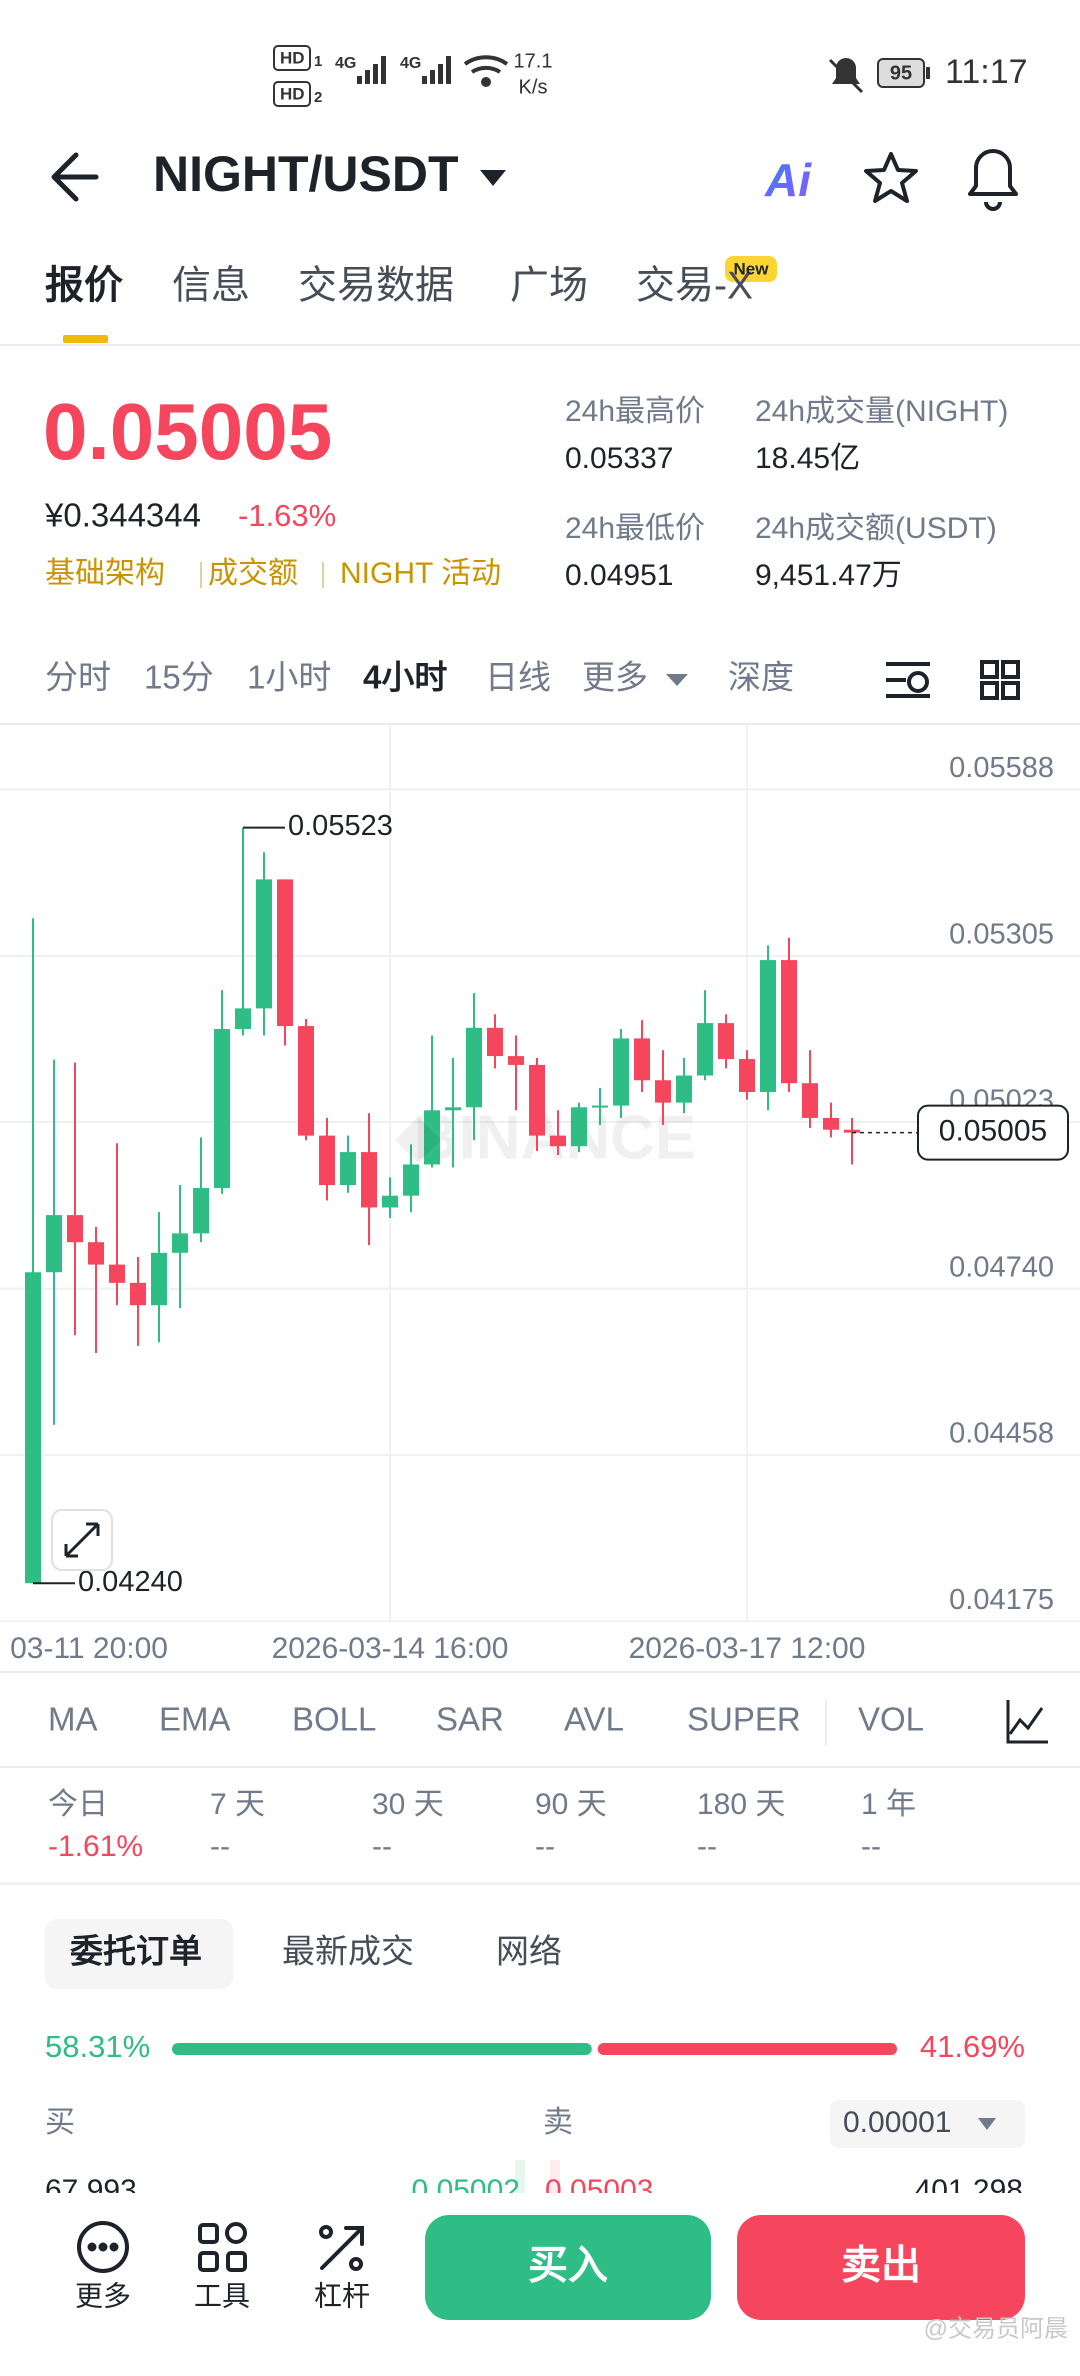 This screenshot has height=2376, width=1080. I want to click on new-badge, so click(751, 269).